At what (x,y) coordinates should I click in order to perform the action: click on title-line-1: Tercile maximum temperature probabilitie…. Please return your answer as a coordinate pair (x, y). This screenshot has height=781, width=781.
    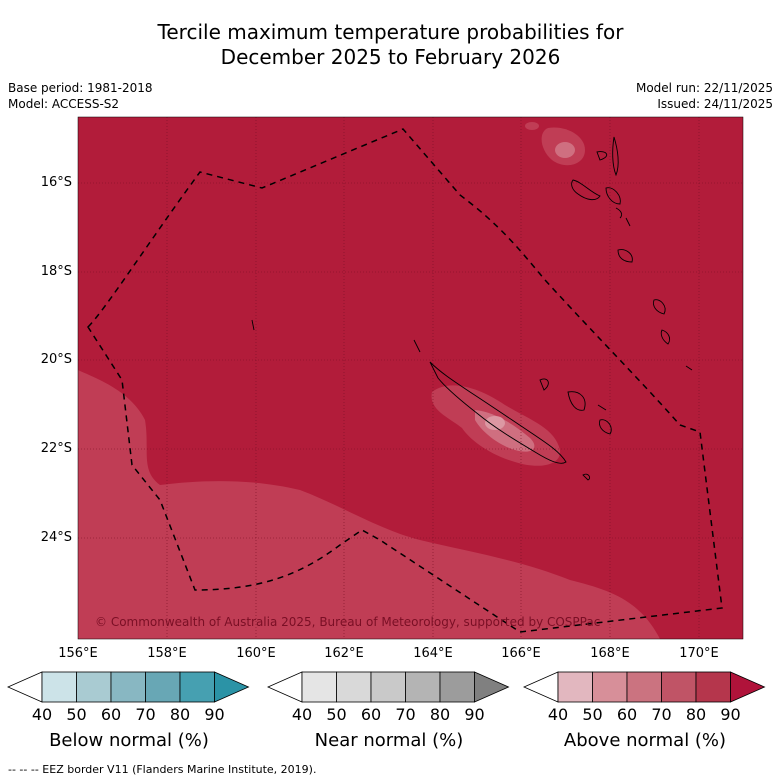
    Looking at the image, I should click on (390, 32).